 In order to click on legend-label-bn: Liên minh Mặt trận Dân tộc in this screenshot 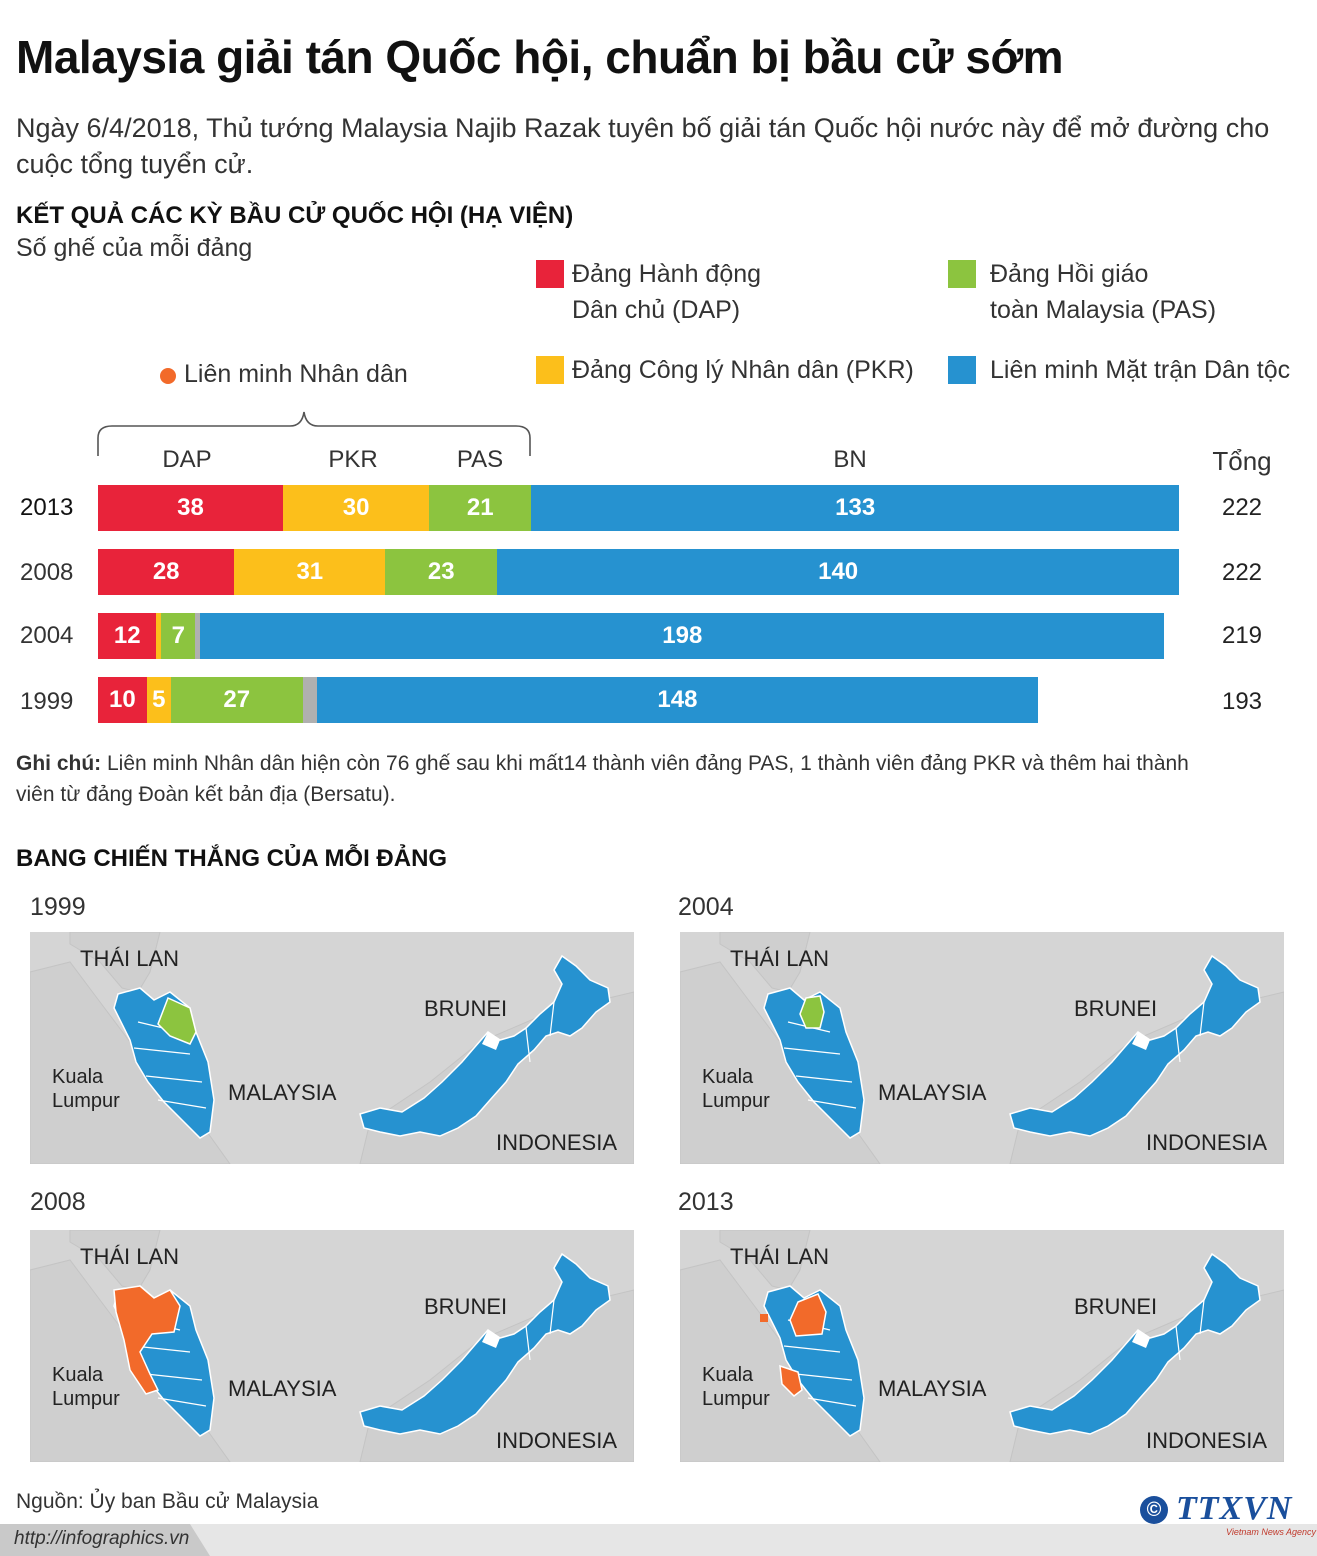, I will do `click(1140, 370)`.